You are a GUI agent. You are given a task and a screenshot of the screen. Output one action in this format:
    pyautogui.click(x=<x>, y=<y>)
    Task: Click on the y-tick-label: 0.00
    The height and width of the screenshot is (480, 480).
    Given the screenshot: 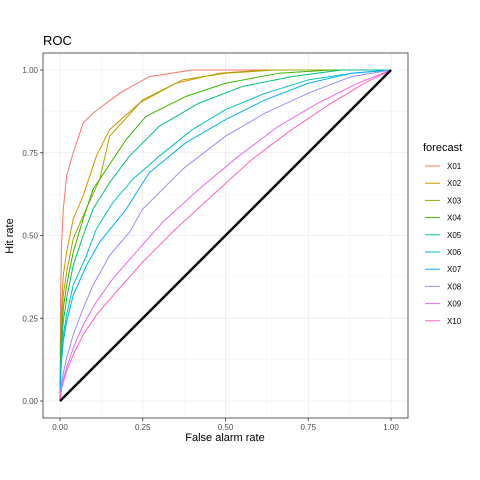 What is the action you would take?
    pyautogui.click(x=30, y=401)
    